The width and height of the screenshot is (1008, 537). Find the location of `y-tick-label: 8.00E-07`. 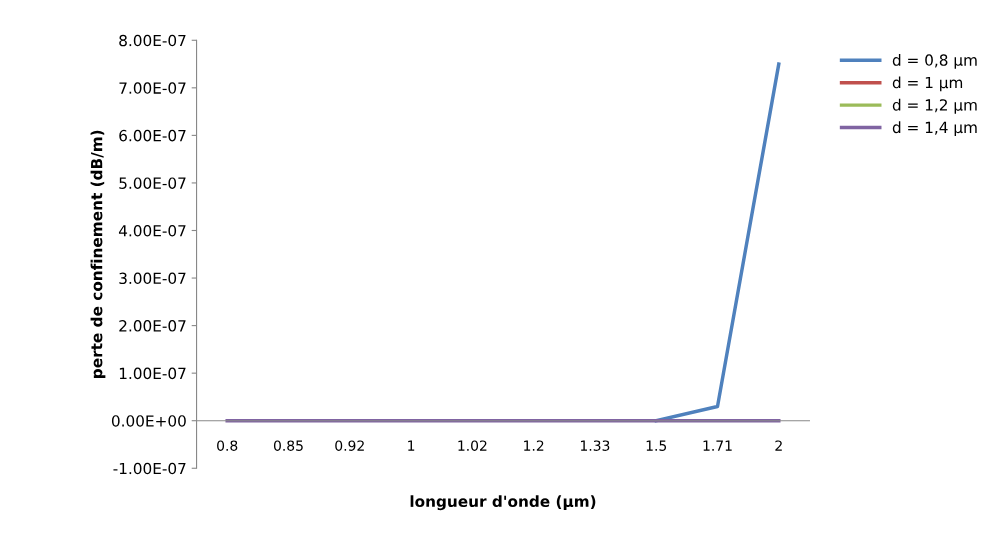

y-tick-label: 8.00E-07 is located at coordinates (152, 40).